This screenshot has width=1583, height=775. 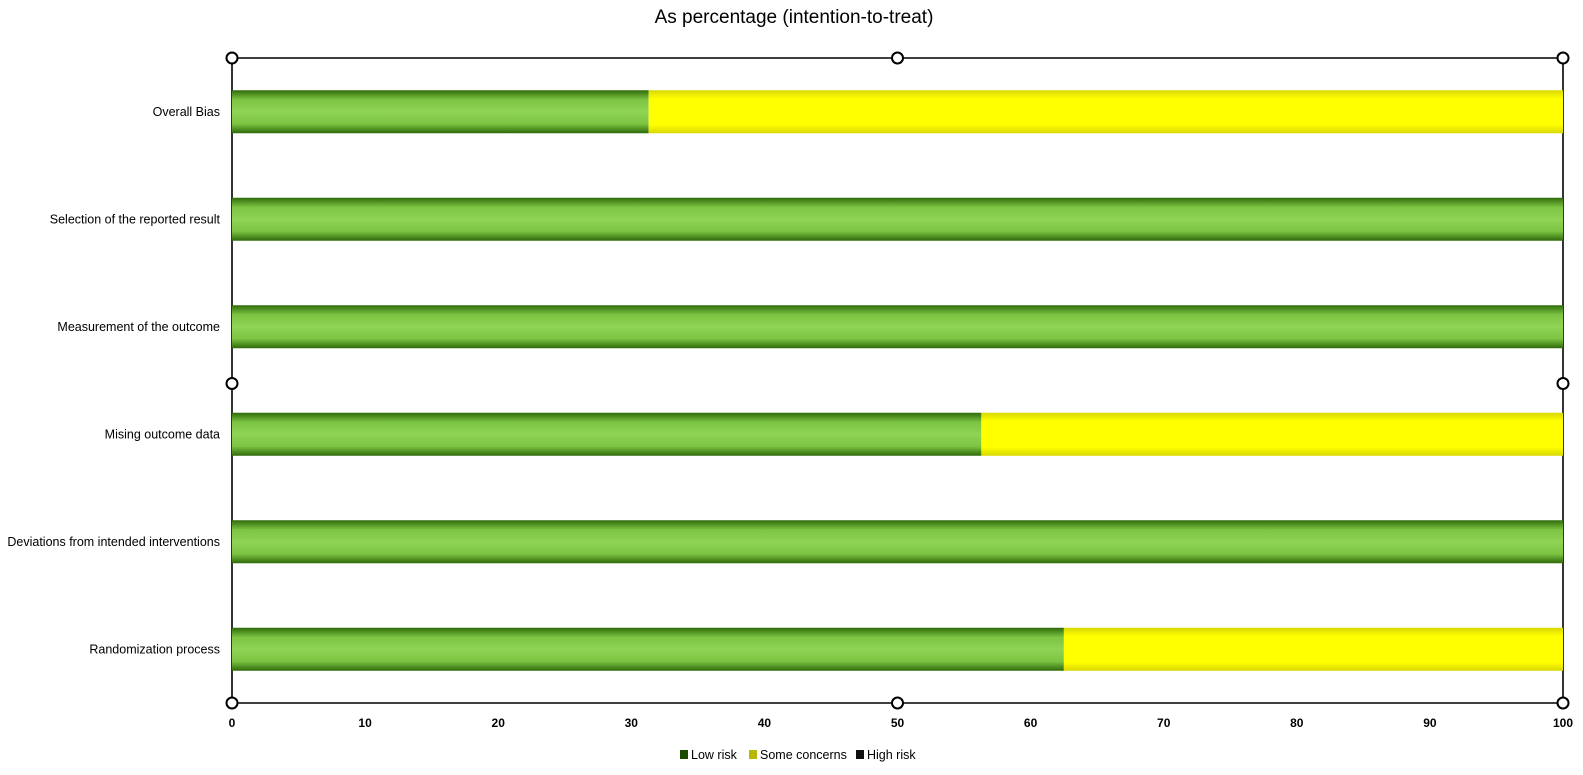 I want to click on x-tick-label: 20, so click(x=499, y=723).